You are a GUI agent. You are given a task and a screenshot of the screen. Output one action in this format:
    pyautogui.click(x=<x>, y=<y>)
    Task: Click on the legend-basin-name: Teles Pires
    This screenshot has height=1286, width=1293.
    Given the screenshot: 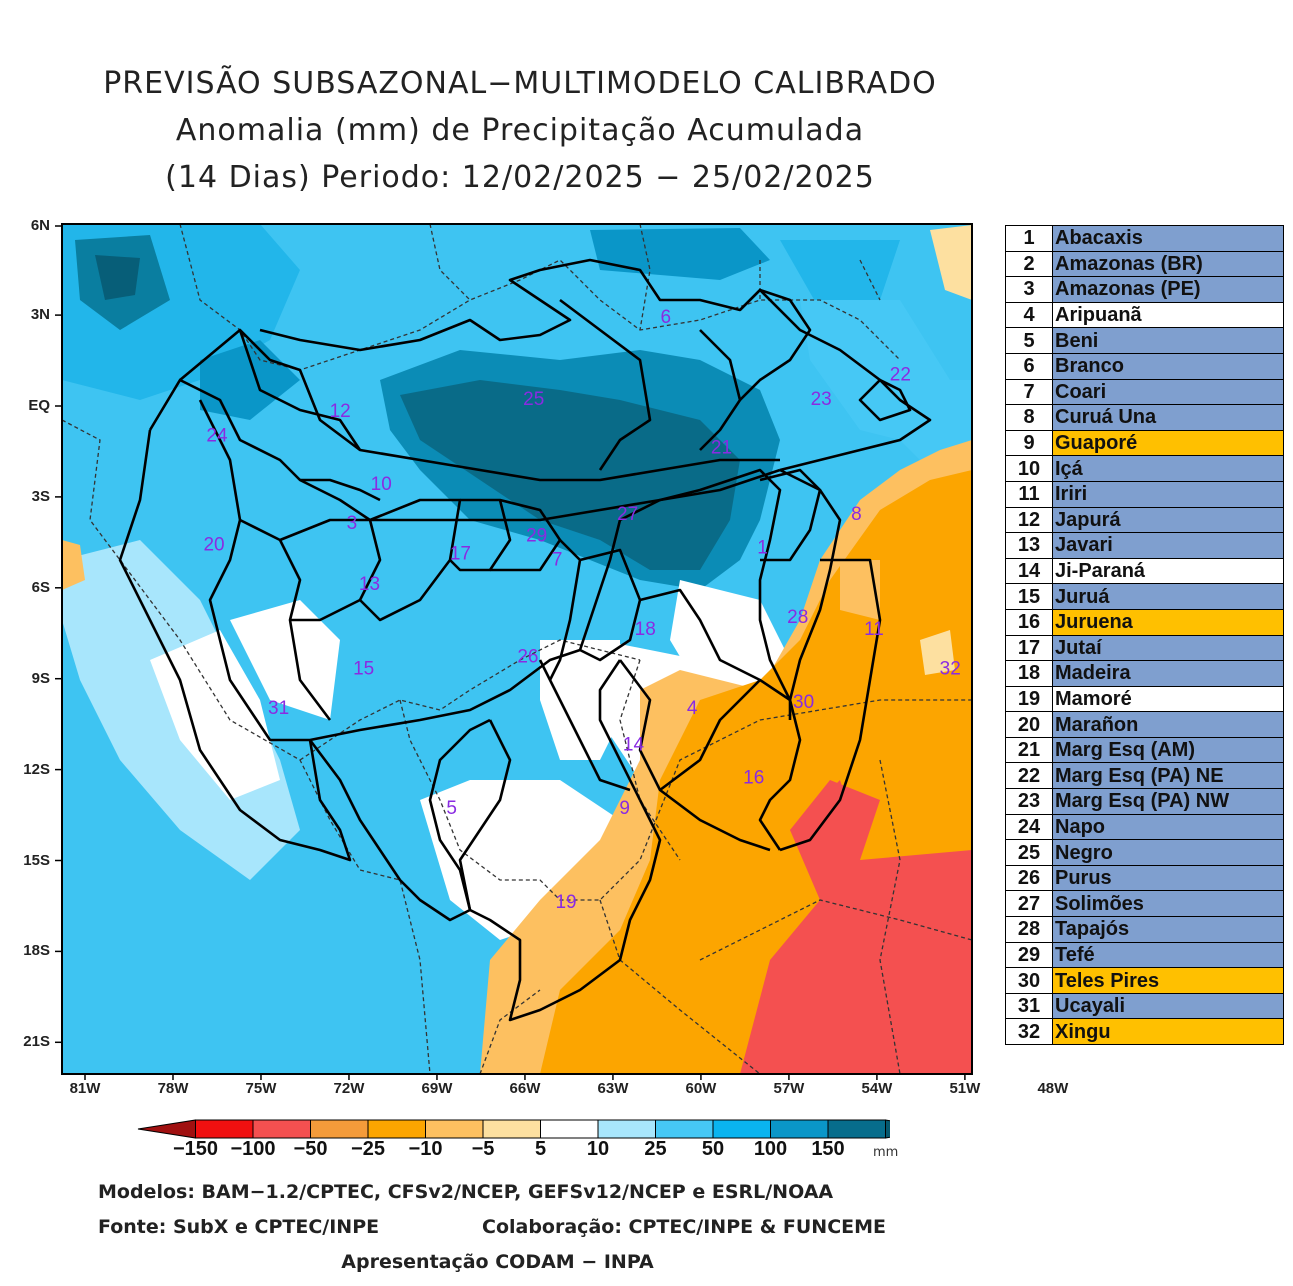 What is the action you would take?
    pyautogui.click(x=1168, y=980)
    